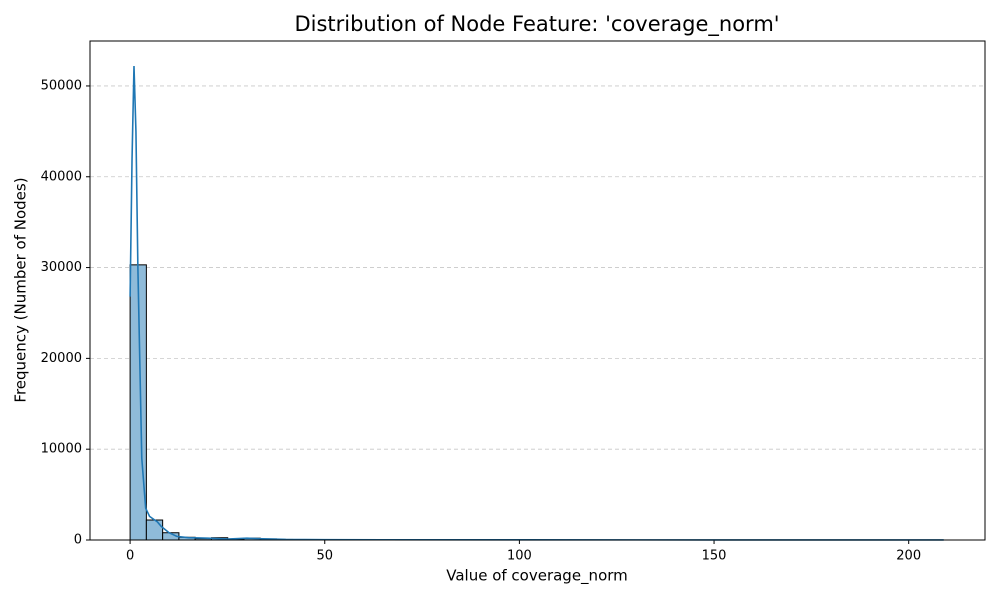 This screenshot has height=600, width=1000. Describe the element at coordinates (61, 176) in the screenshot. I see `y-tick-label: 40000` at that location.